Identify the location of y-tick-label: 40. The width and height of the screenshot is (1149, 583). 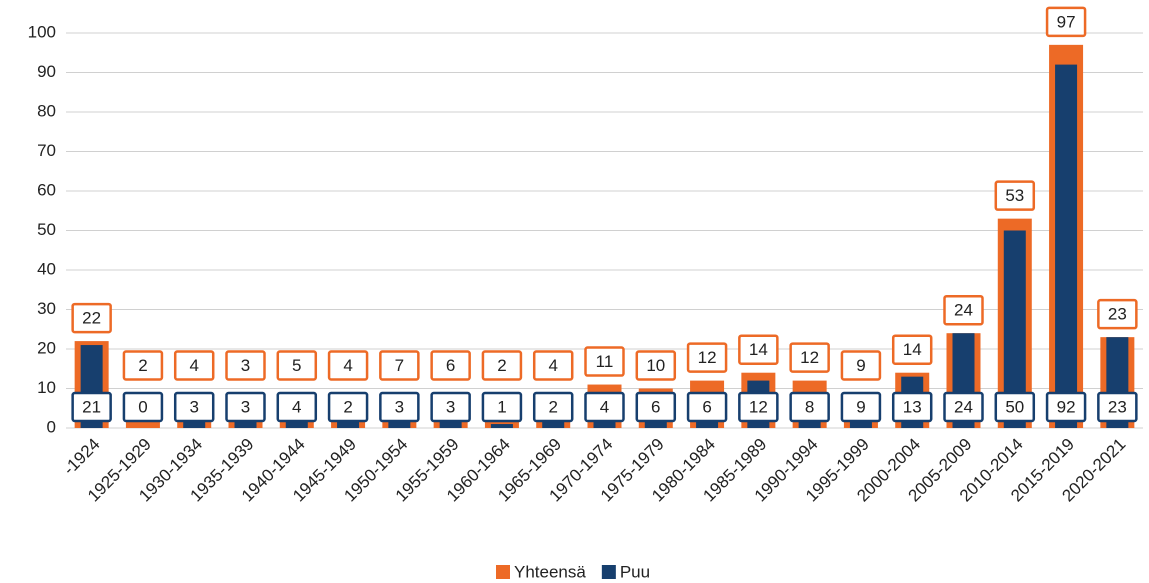
(46, 268).